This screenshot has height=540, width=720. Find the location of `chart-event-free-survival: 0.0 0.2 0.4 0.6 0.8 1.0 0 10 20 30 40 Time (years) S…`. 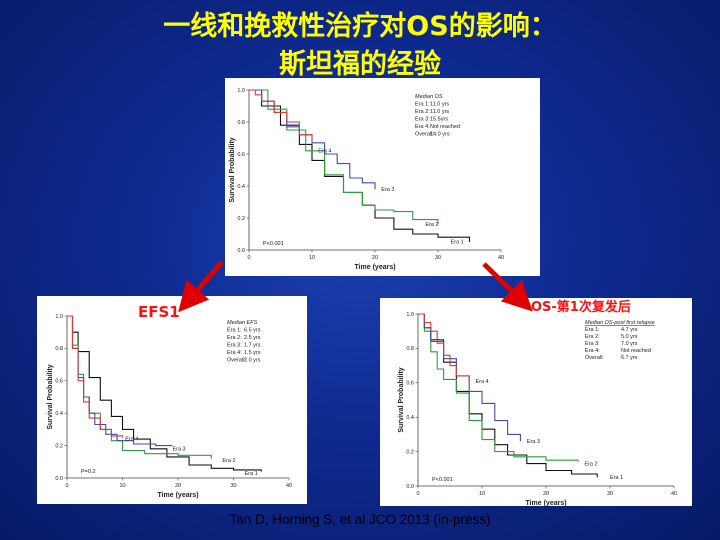

chart-event-free-survival: 0.0 0.2 0.4 0.6 0.8 1.0 0 10 20 30 40 Time (years) S… is located at coordinates (169, 406).